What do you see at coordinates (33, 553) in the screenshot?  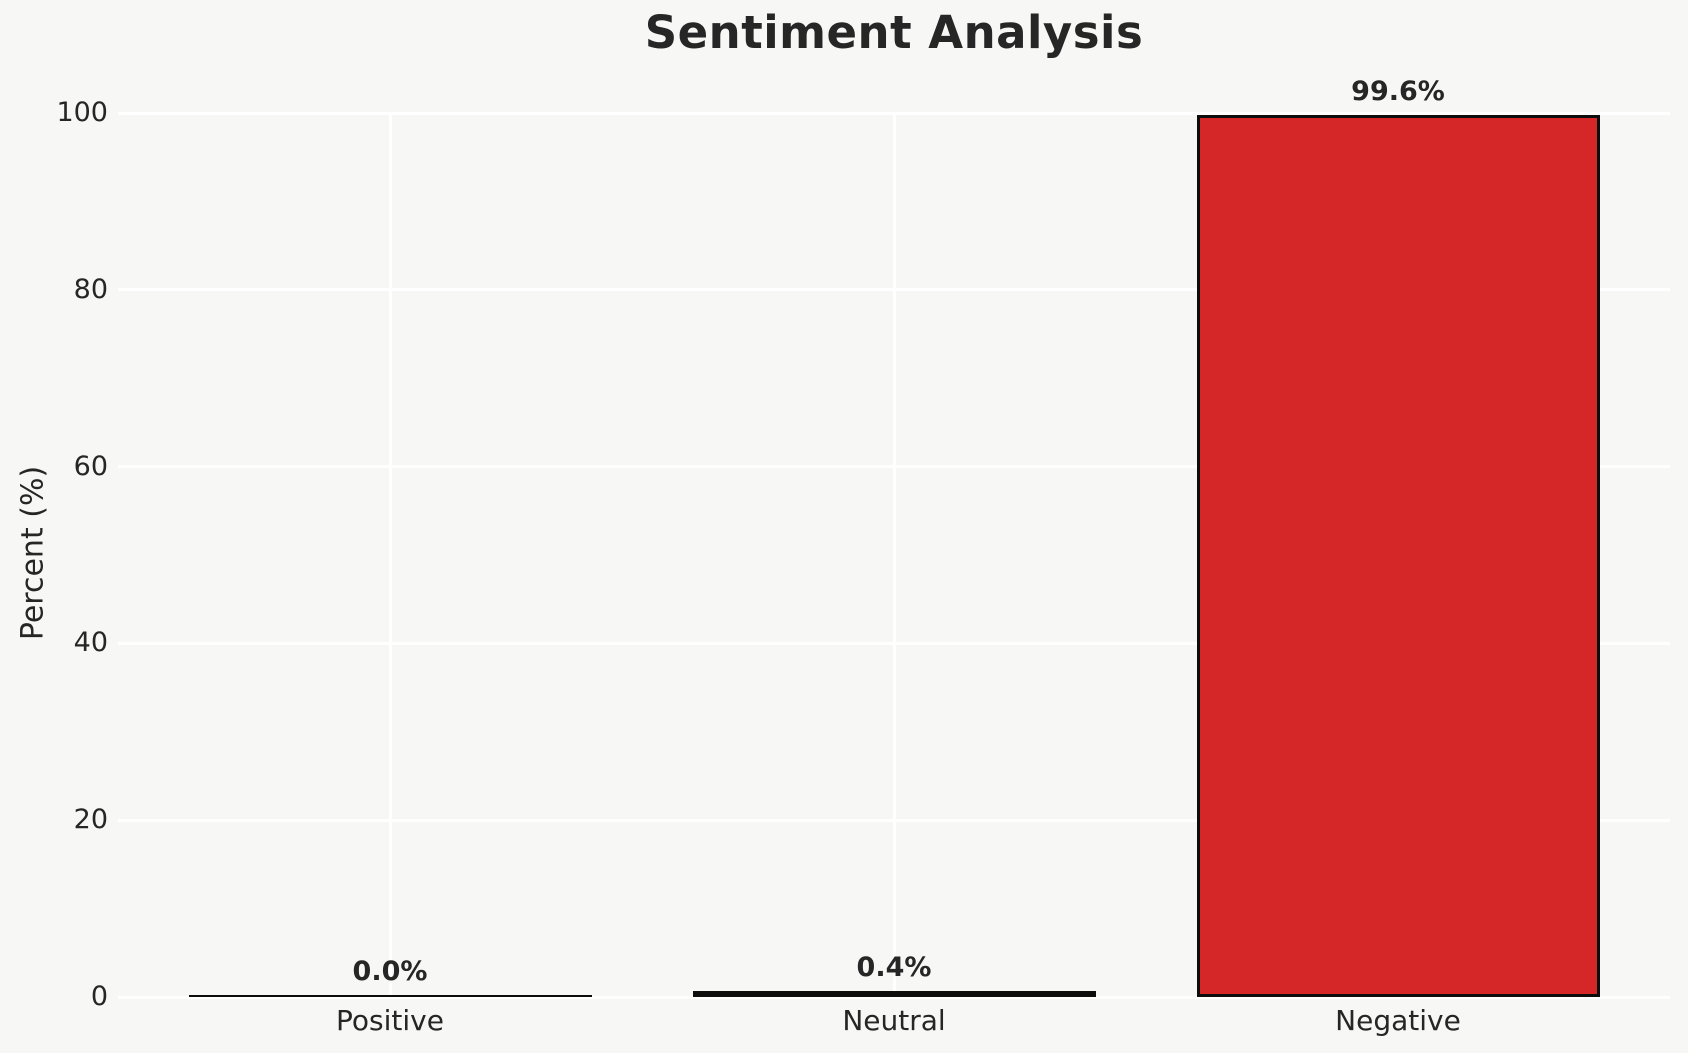 I see `y-axis-label: Percent (%)` at bounding box center [33, 553].